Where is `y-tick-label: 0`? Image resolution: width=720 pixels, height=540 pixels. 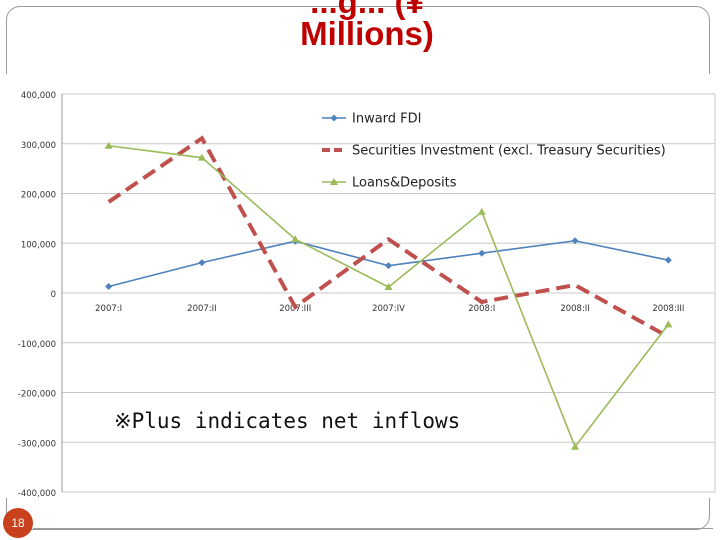 y-tick-label: 0 is located at coordinates (53, 295).